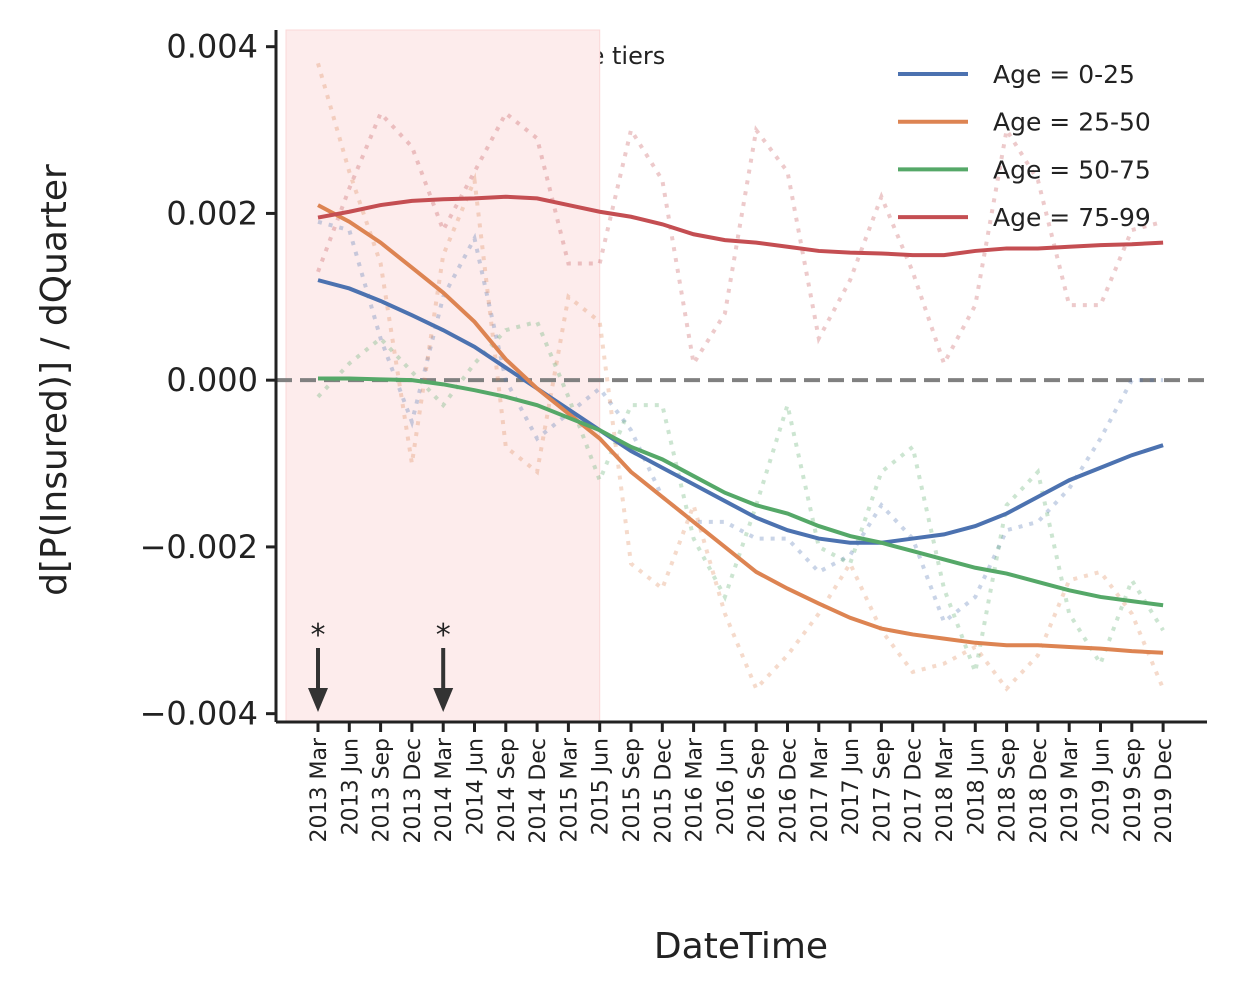 Image resolution: width=1235 pixels, height=1003 pixels. Describe the element at coordinates (757, 790) in the screenshot. I see `x-tick-label: 2016 Sep` at that location.